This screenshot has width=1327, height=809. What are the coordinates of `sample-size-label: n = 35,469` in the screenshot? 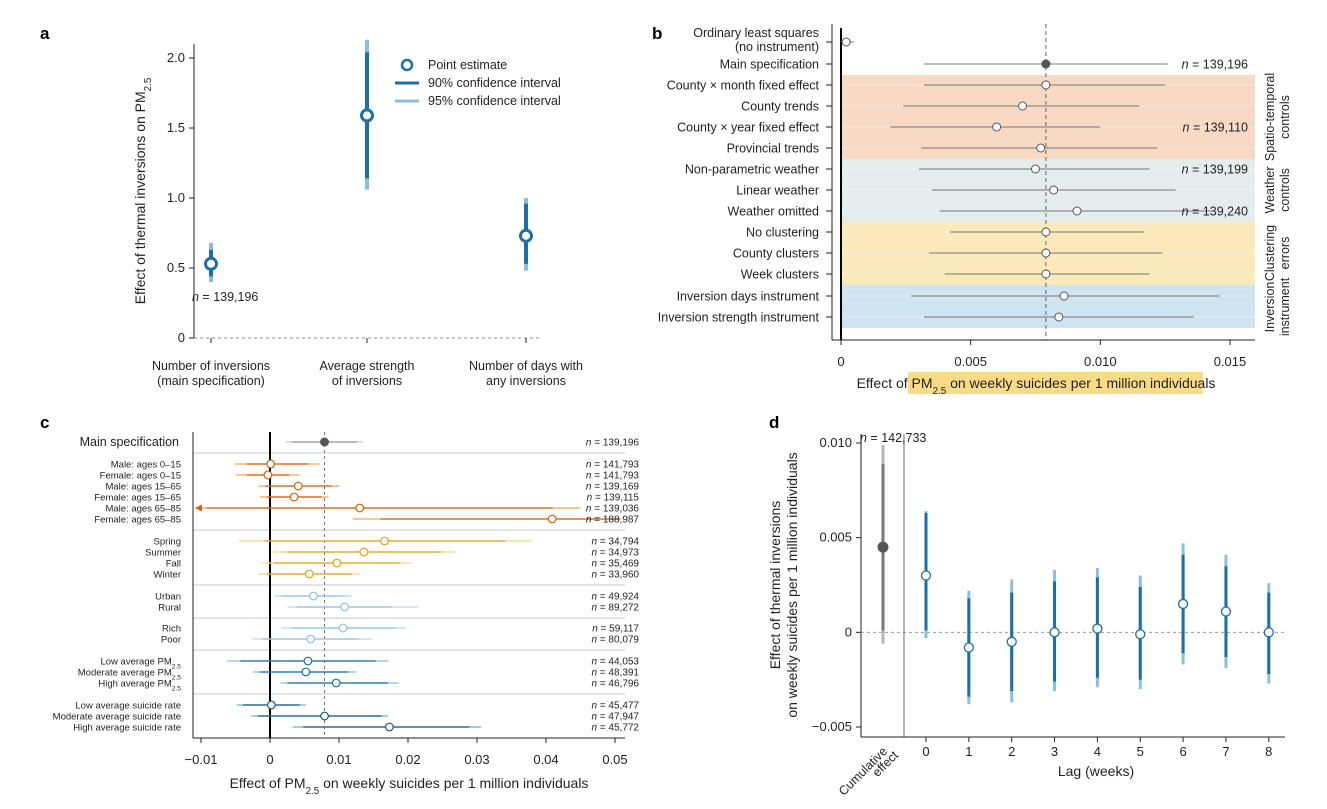 It's located at (615, 564).